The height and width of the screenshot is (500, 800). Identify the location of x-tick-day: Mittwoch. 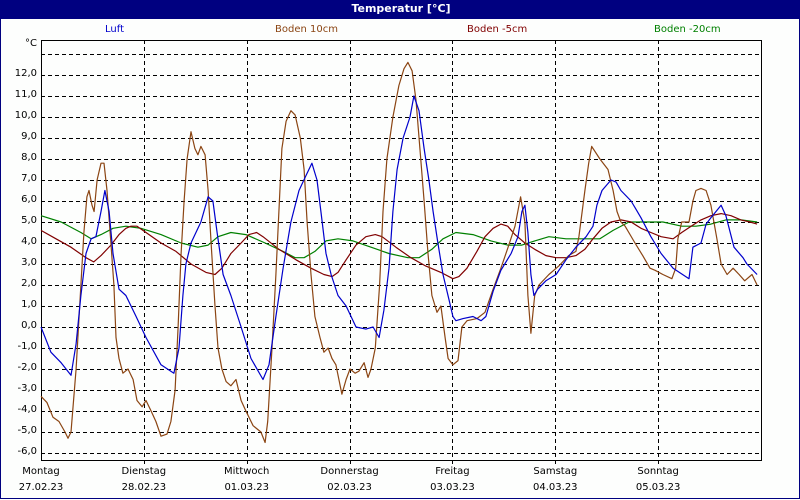
(247, 471).